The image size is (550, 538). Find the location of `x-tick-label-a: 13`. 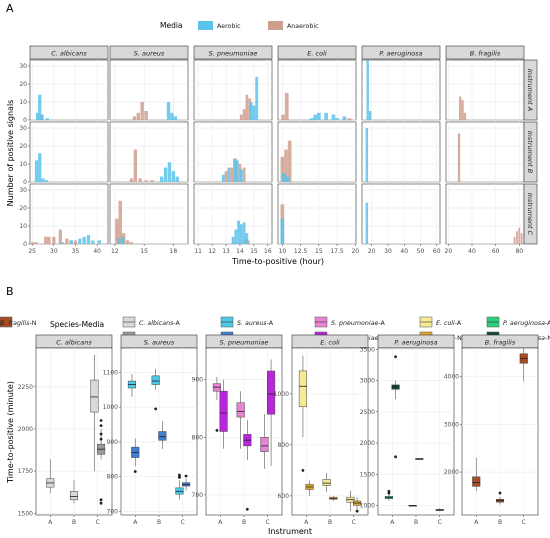

x-tick-label-a: 13 is located at coordinates (226, 251).